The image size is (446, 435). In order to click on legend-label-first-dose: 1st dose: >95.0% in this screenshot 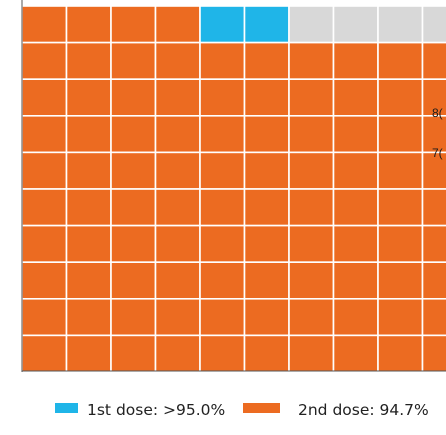, I will do `click(156, 410)`.